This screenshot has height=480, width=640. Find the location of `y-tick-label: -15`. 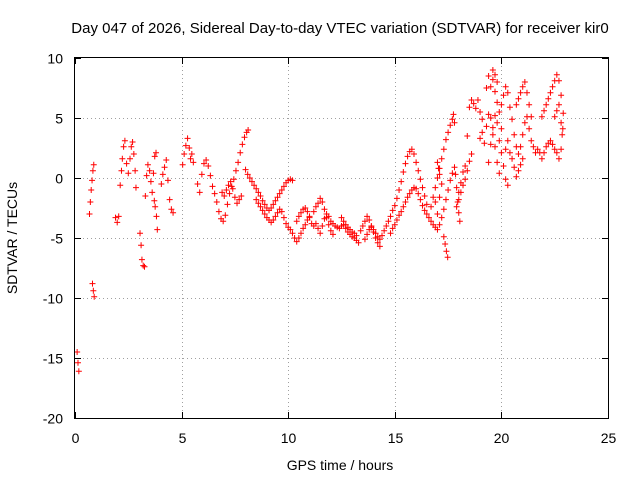

y-tick-label: -15 is located at coordinates (53, 359).